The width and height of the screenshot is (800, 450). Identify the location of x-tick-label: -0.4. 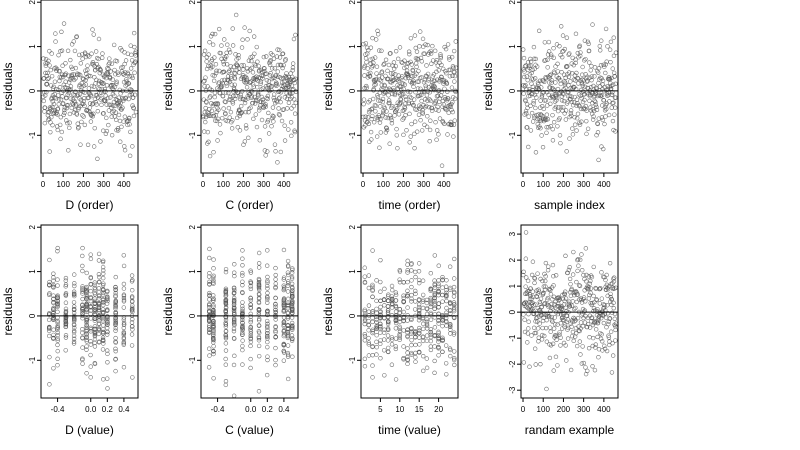
(218, 409).